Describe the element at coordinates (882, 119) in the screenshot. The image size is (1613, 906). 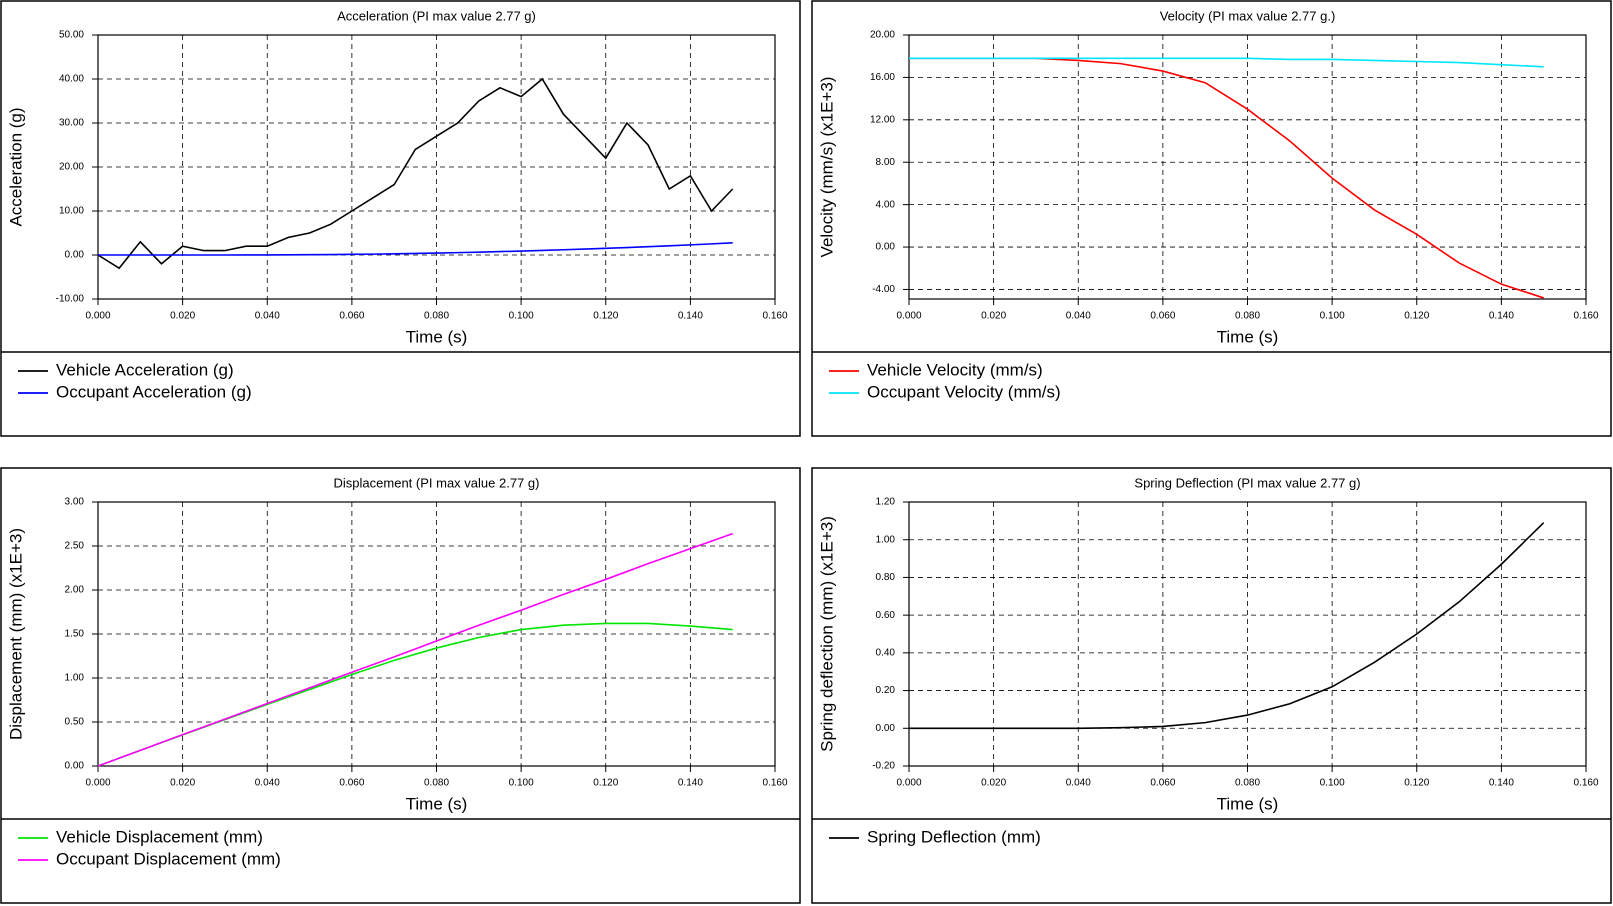
I see `y-tick-label: 12.00` at that location.